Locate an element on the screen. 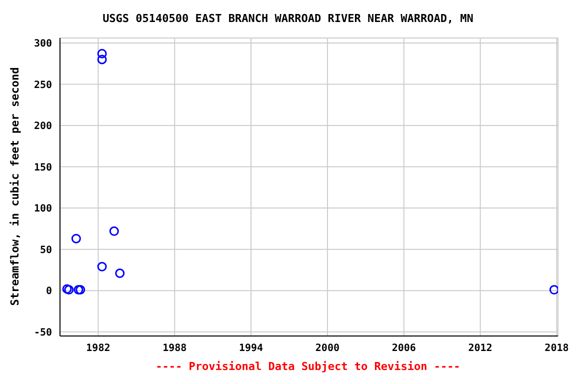 The height and width of the screenshot is (384, 576). x-tick-label: 2012 is located at coordinates (480, 348).